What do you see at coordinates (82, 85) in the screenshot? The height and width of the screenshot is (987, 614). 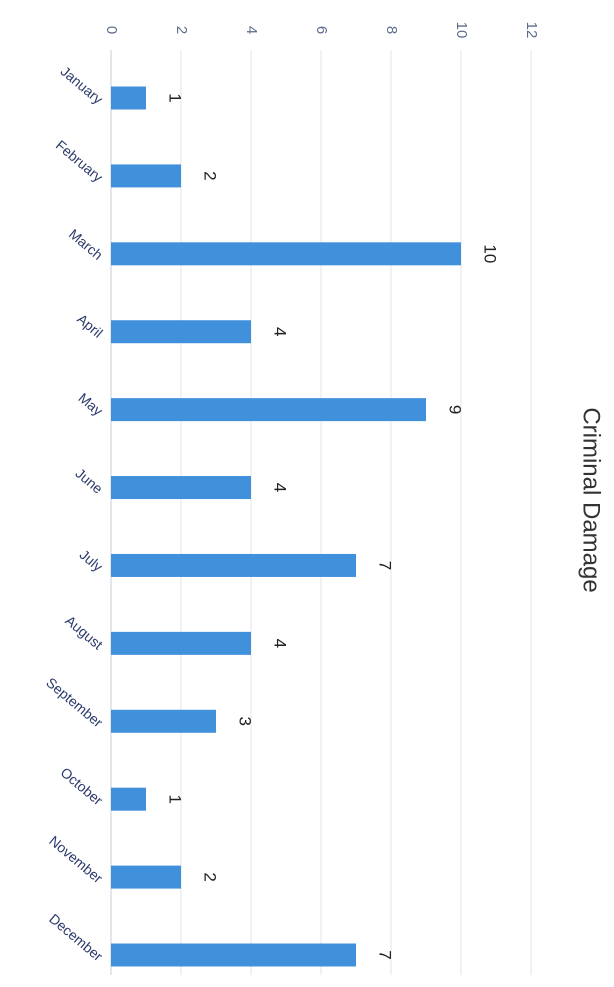 I see `x-tick-label: January` at bounding box center [82, 85].